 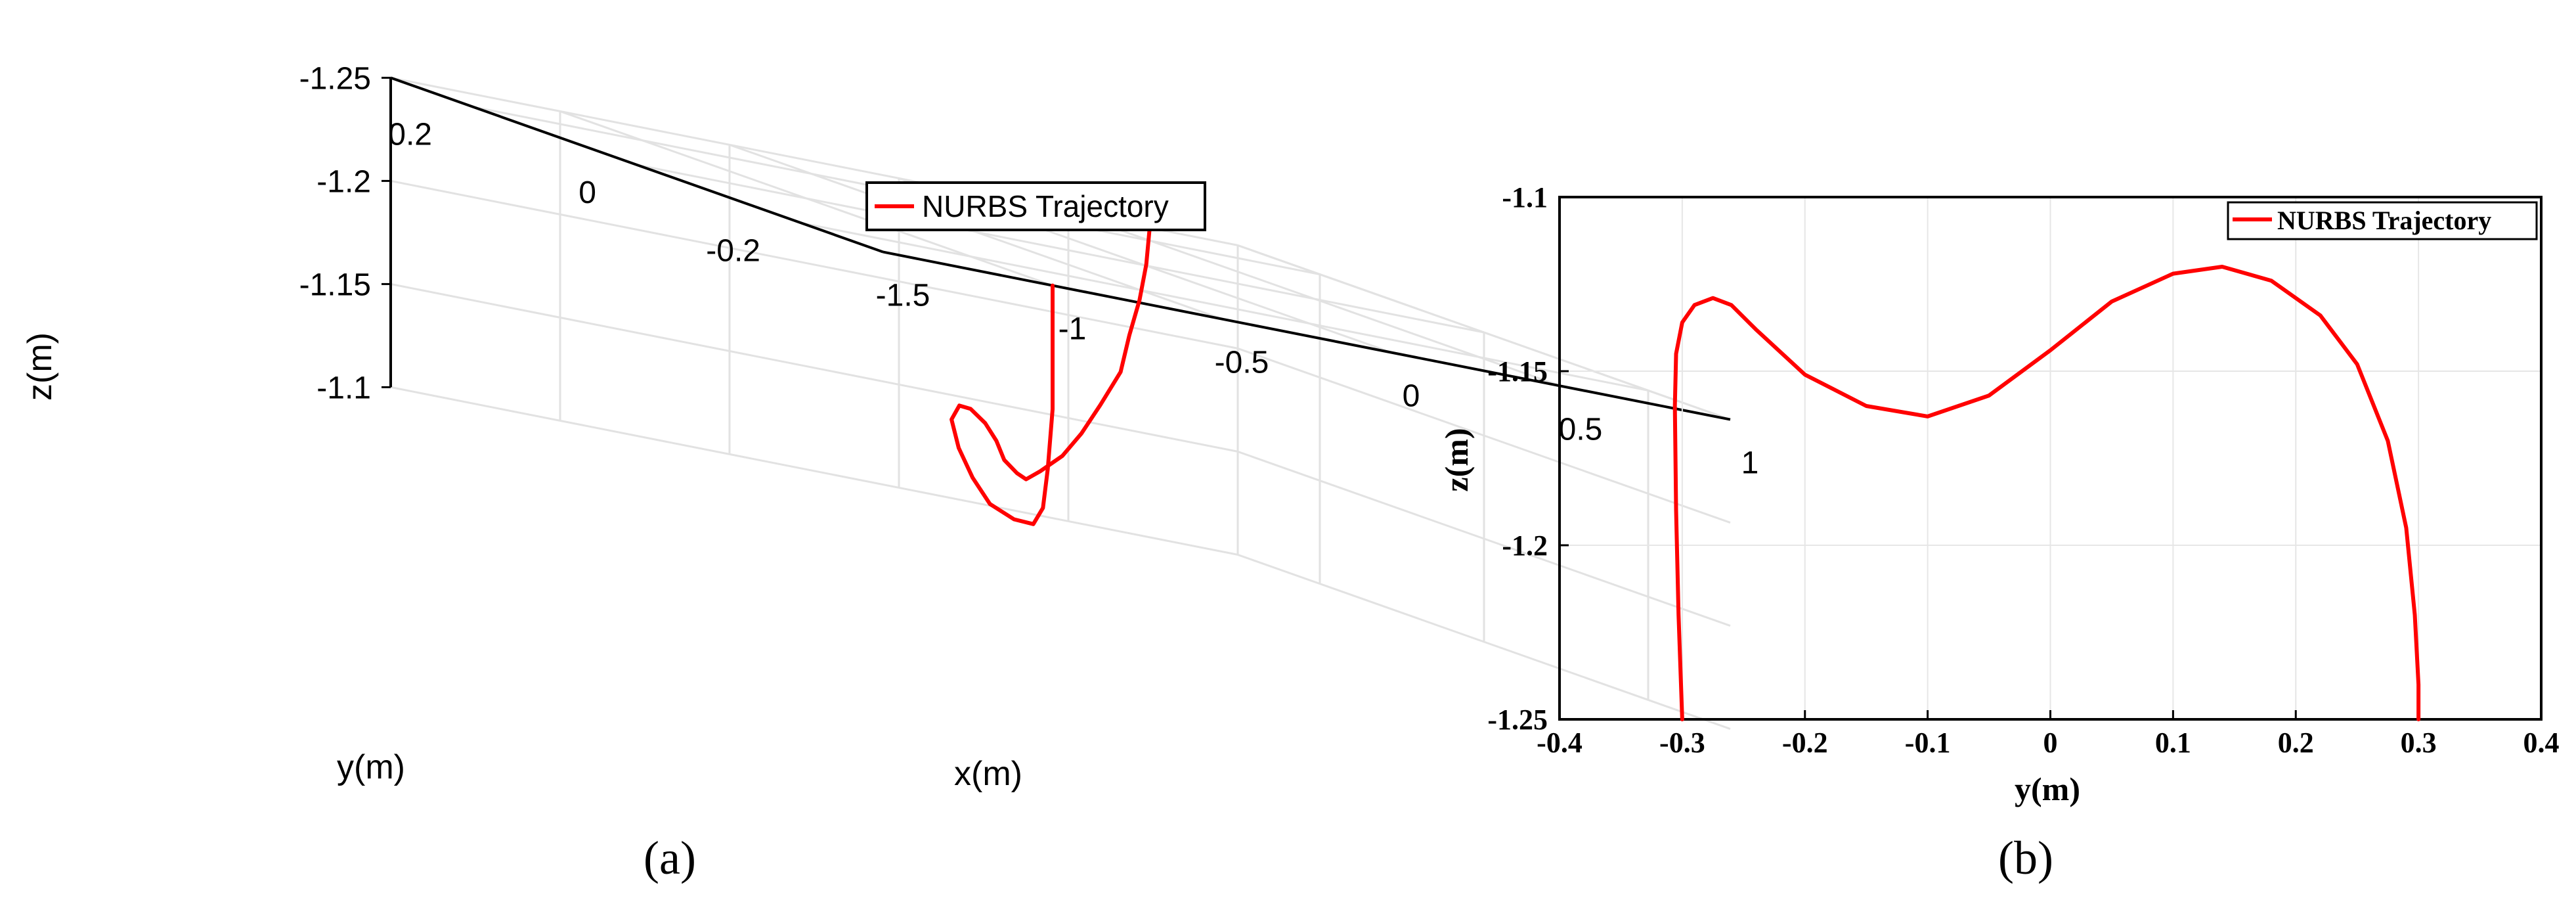 What do you see at coordinates (371, 767) in the screenshot?
I see `panel-a-ylabel: y(m)` at bounding box center [371, 767].